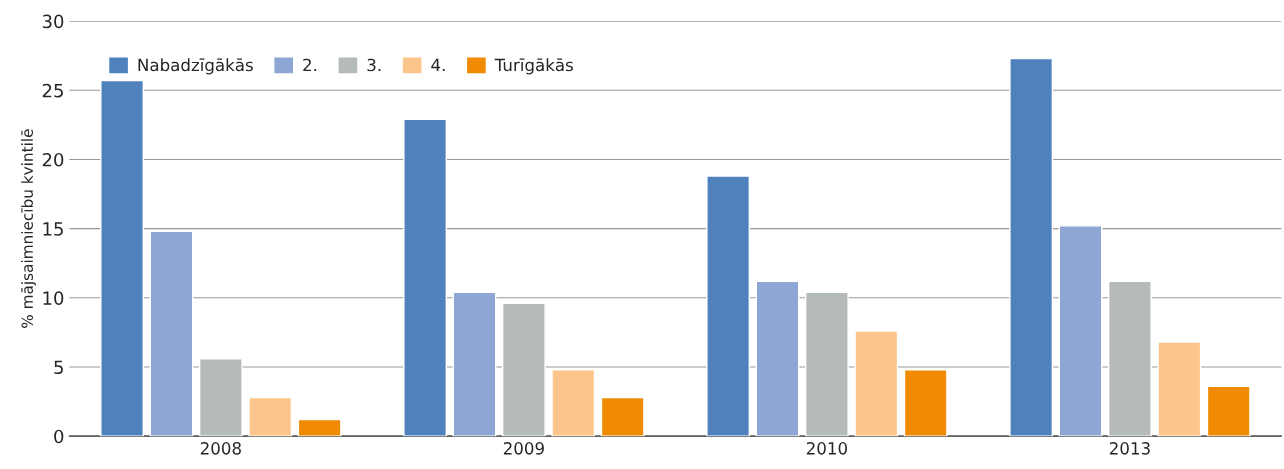  I want to click on legend-label: Nabadzīgākās, so click(195, 66).